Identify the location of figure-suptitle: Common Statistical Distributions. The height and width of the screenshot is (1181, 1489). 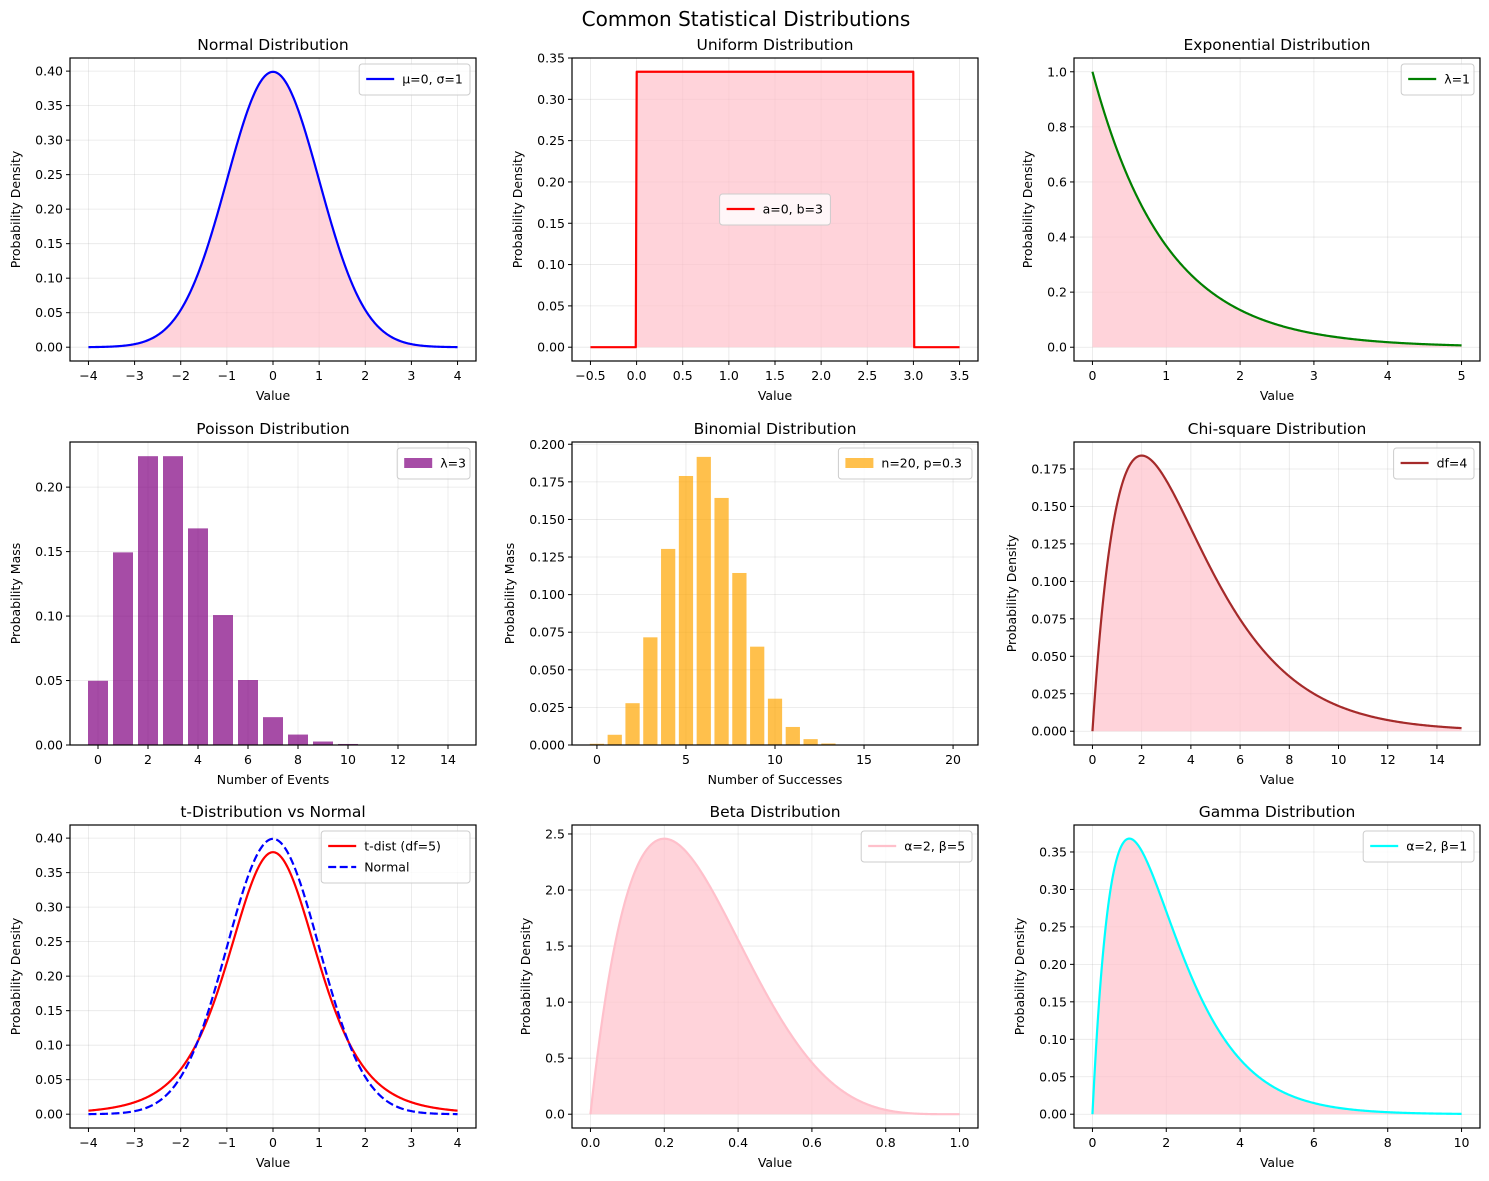
(746, 19).